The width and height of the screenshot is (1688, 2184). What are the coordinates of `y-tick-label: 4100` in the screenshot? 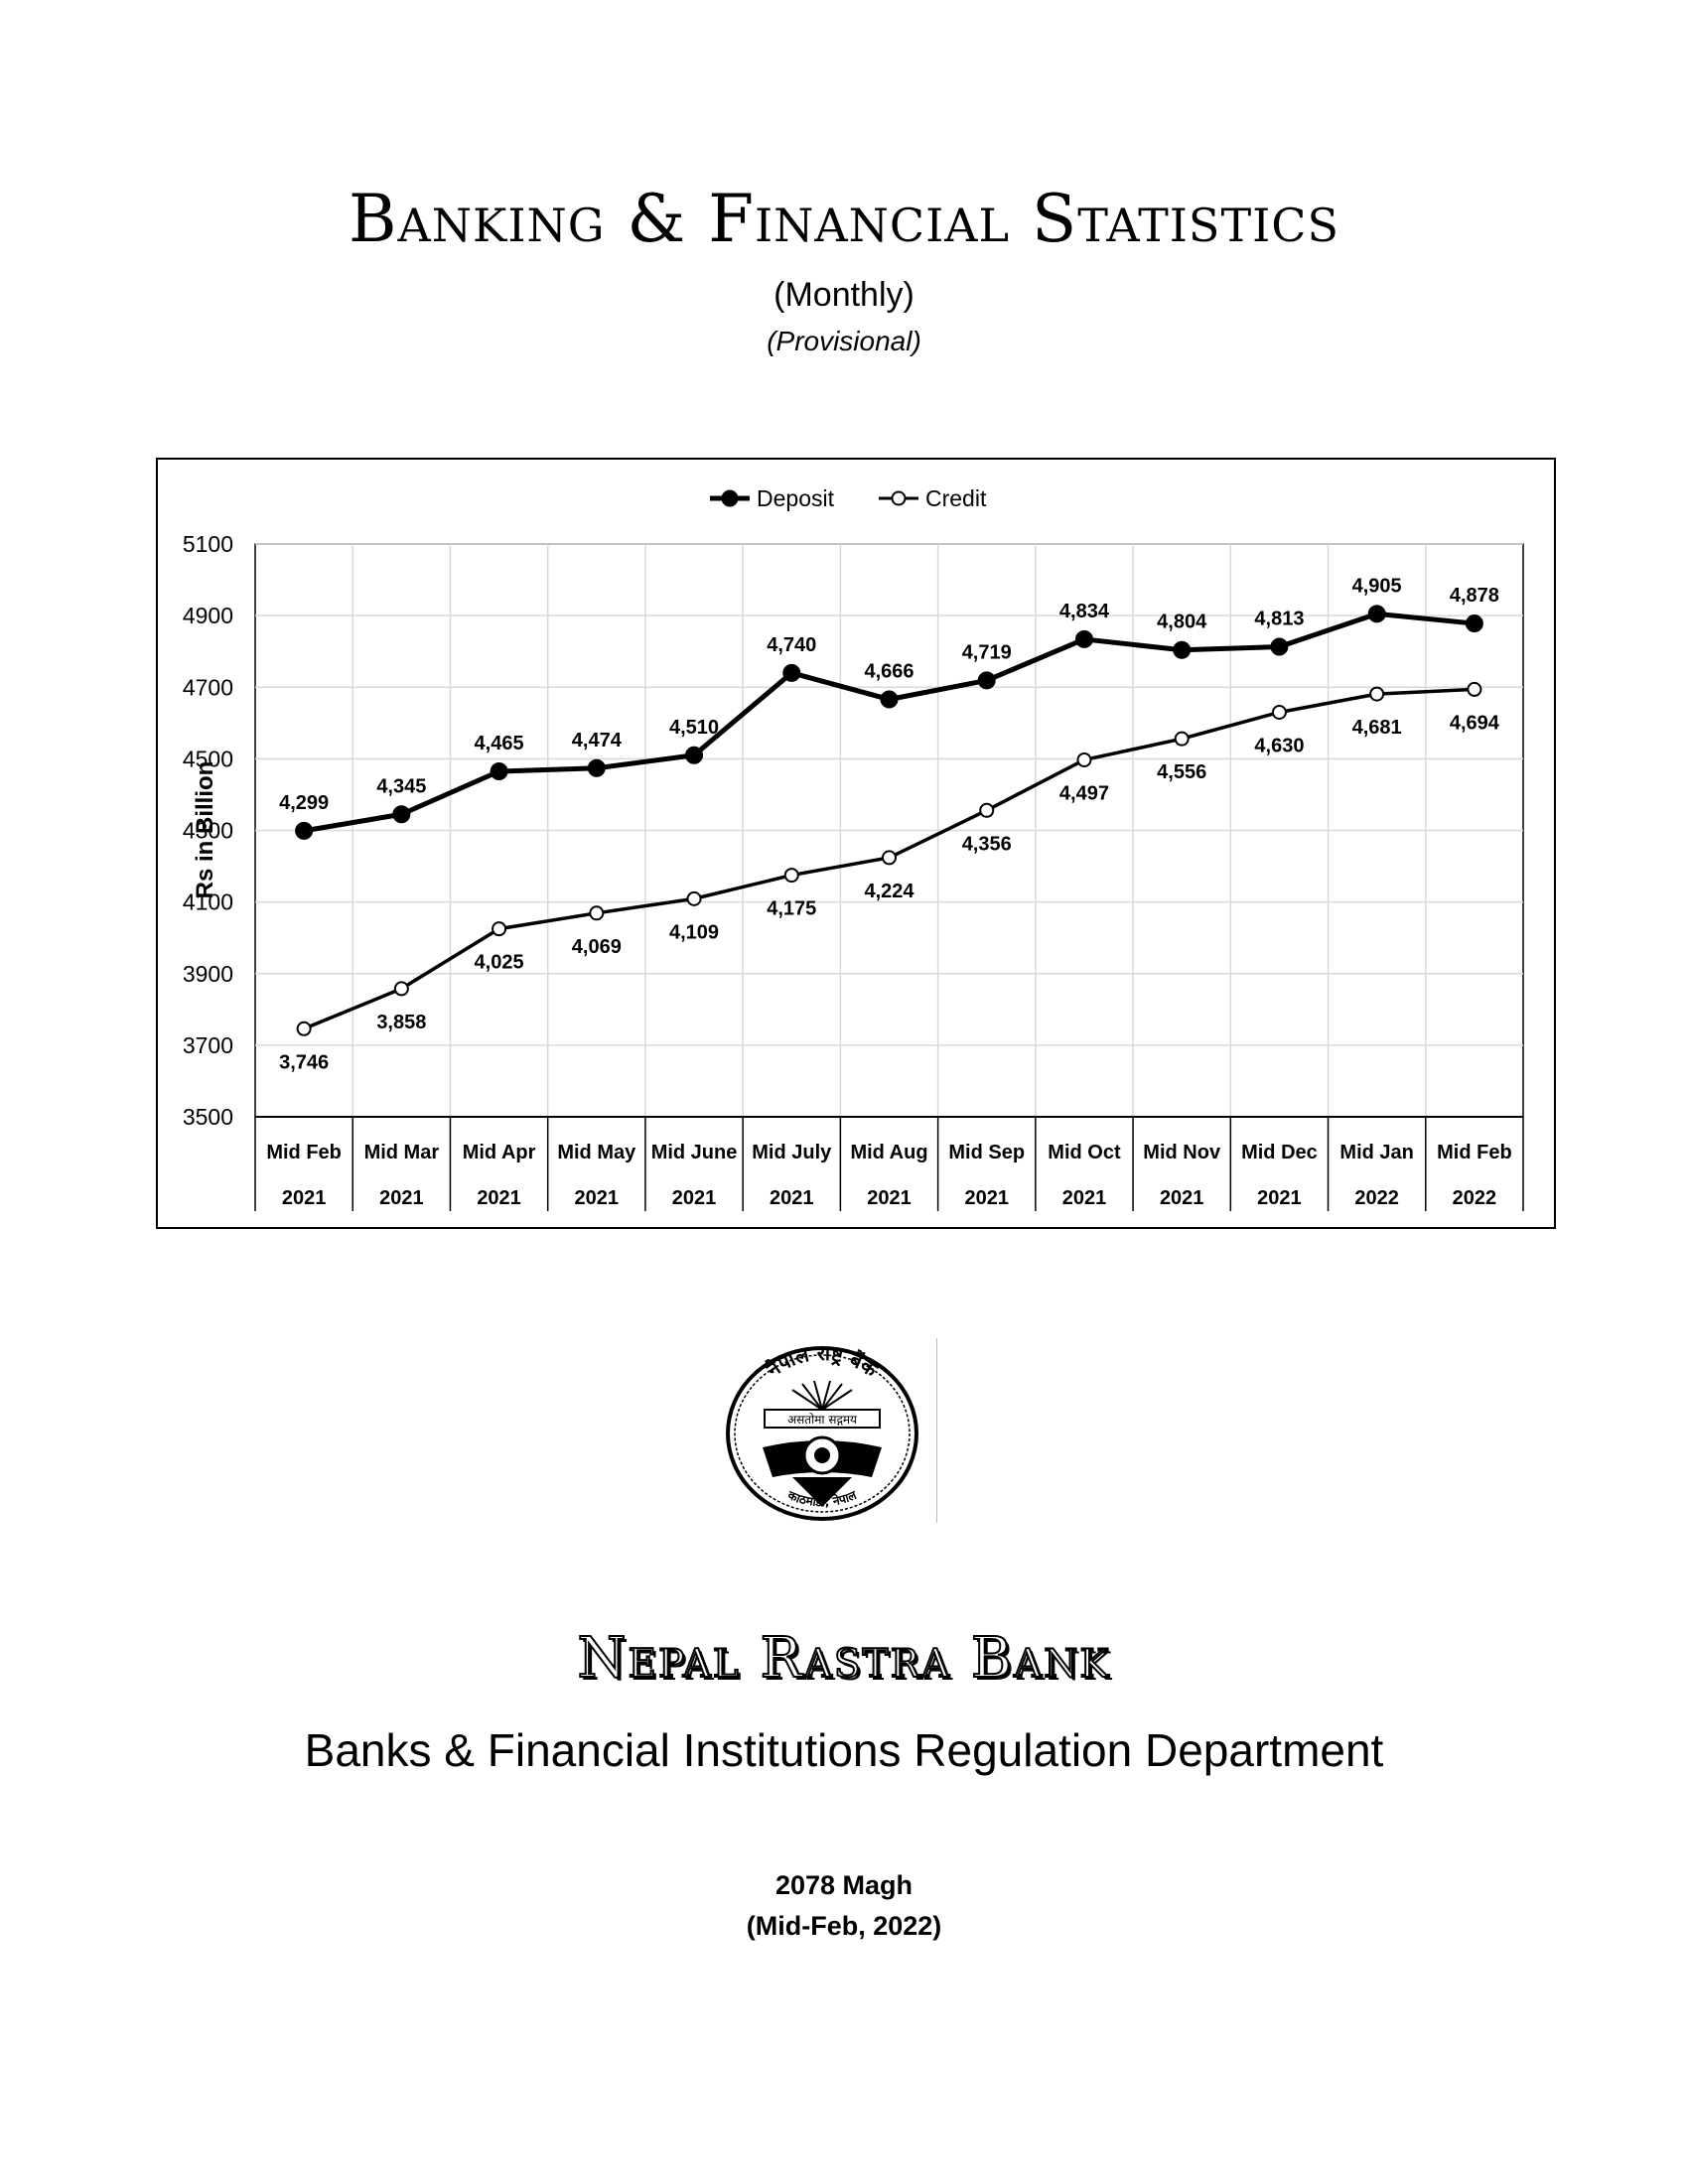 It's located at (208, 902).